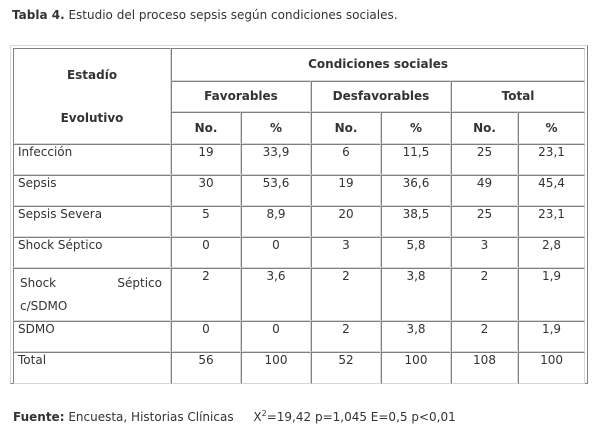  I want to click on cell-des-pct: 5,8, so click(416, 252).